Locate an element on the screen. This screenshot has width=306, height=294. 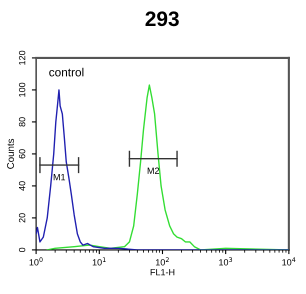
x-tick-label: 10$^{1}$ is located at coordinates (99, 261).